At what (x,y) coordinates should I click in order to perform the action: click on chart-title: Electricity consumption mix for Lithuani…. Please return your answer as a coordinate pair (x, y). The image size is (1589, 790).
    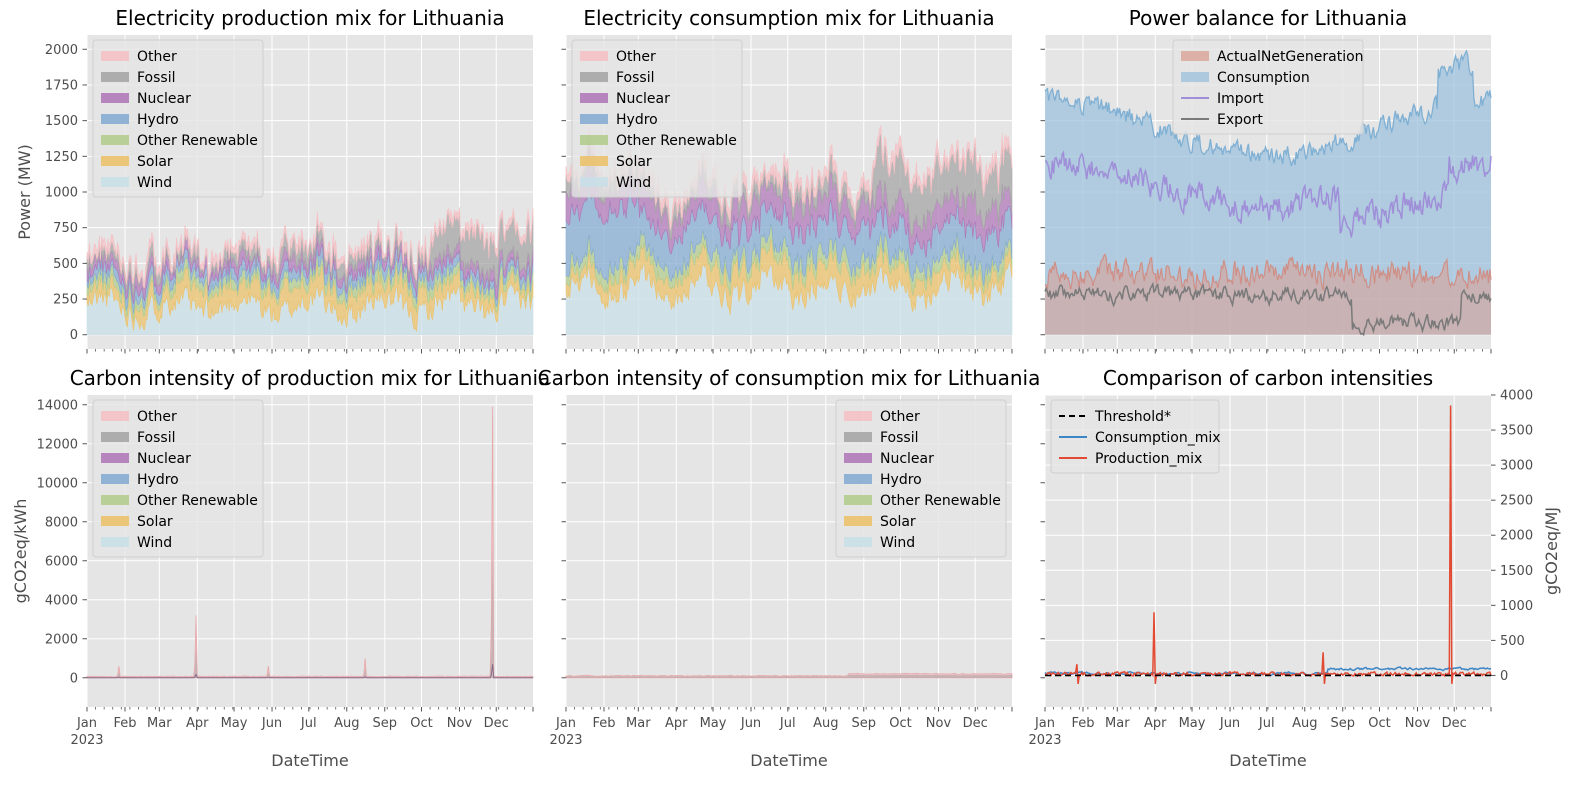
    Looking at the image, I should click on (788, 18).